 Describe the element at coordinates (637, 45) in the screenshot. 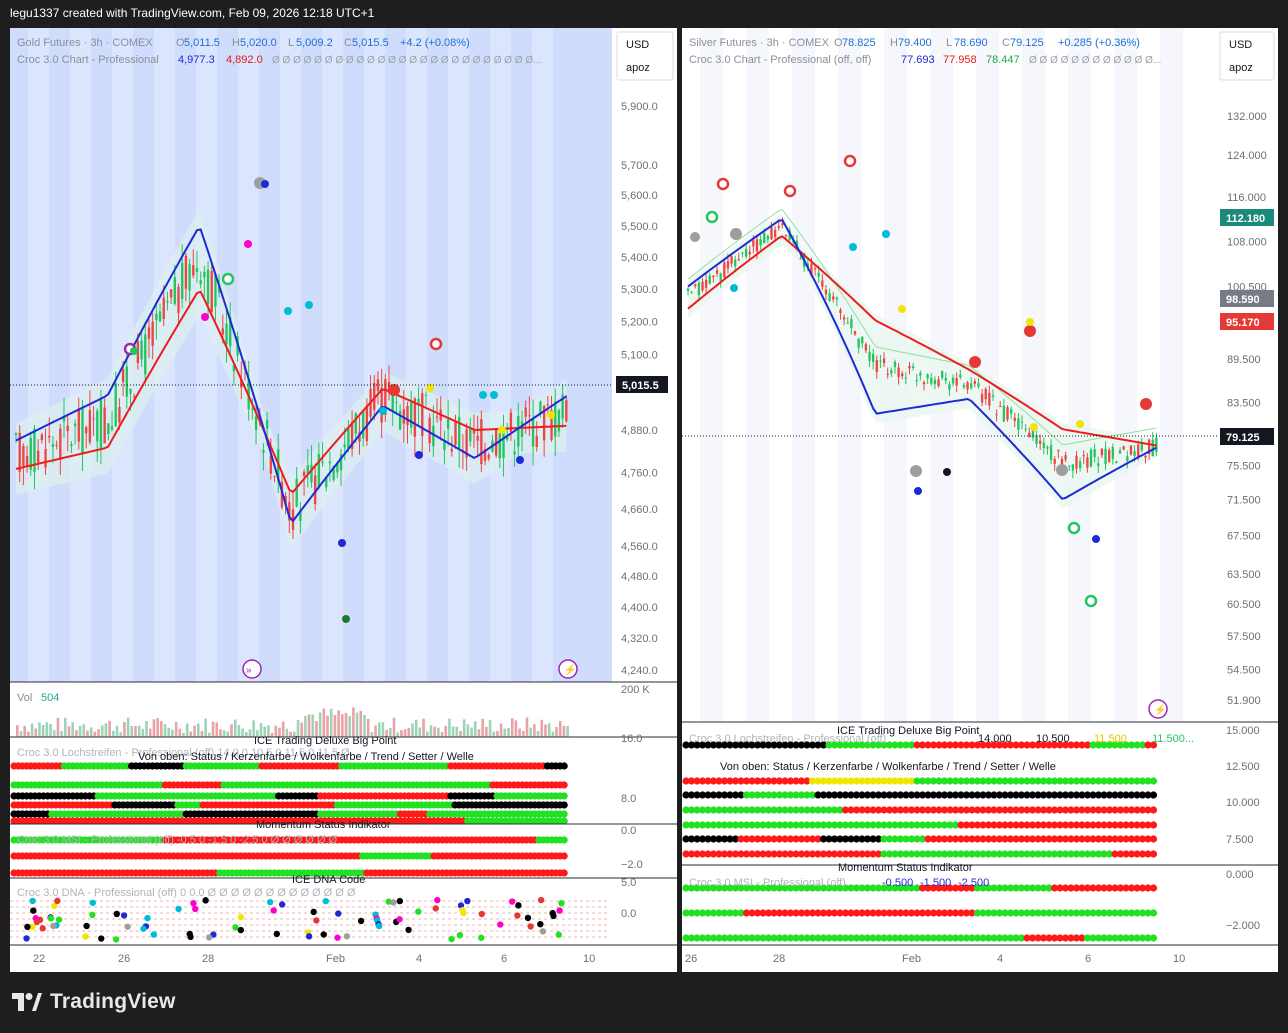

I see `gold-currency: USD` at that location.